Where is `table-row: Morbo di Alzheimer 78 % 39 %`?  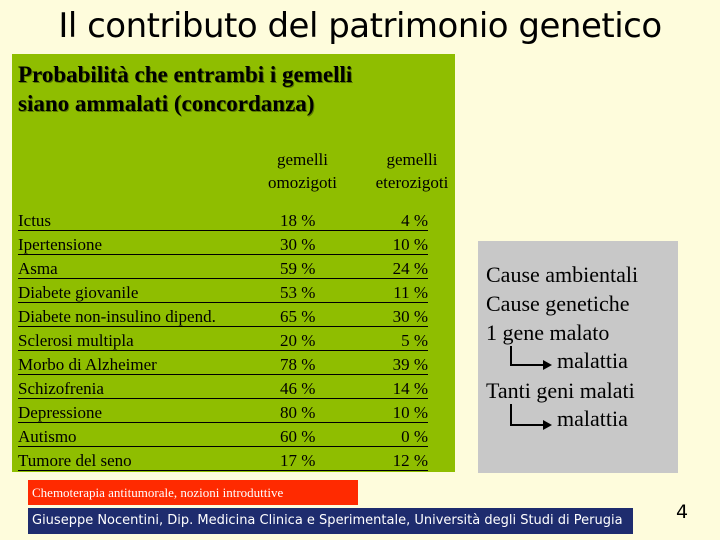
table-row: Morbo di Alzheimer 78 % 39 % is located at coordinates (223, 366).